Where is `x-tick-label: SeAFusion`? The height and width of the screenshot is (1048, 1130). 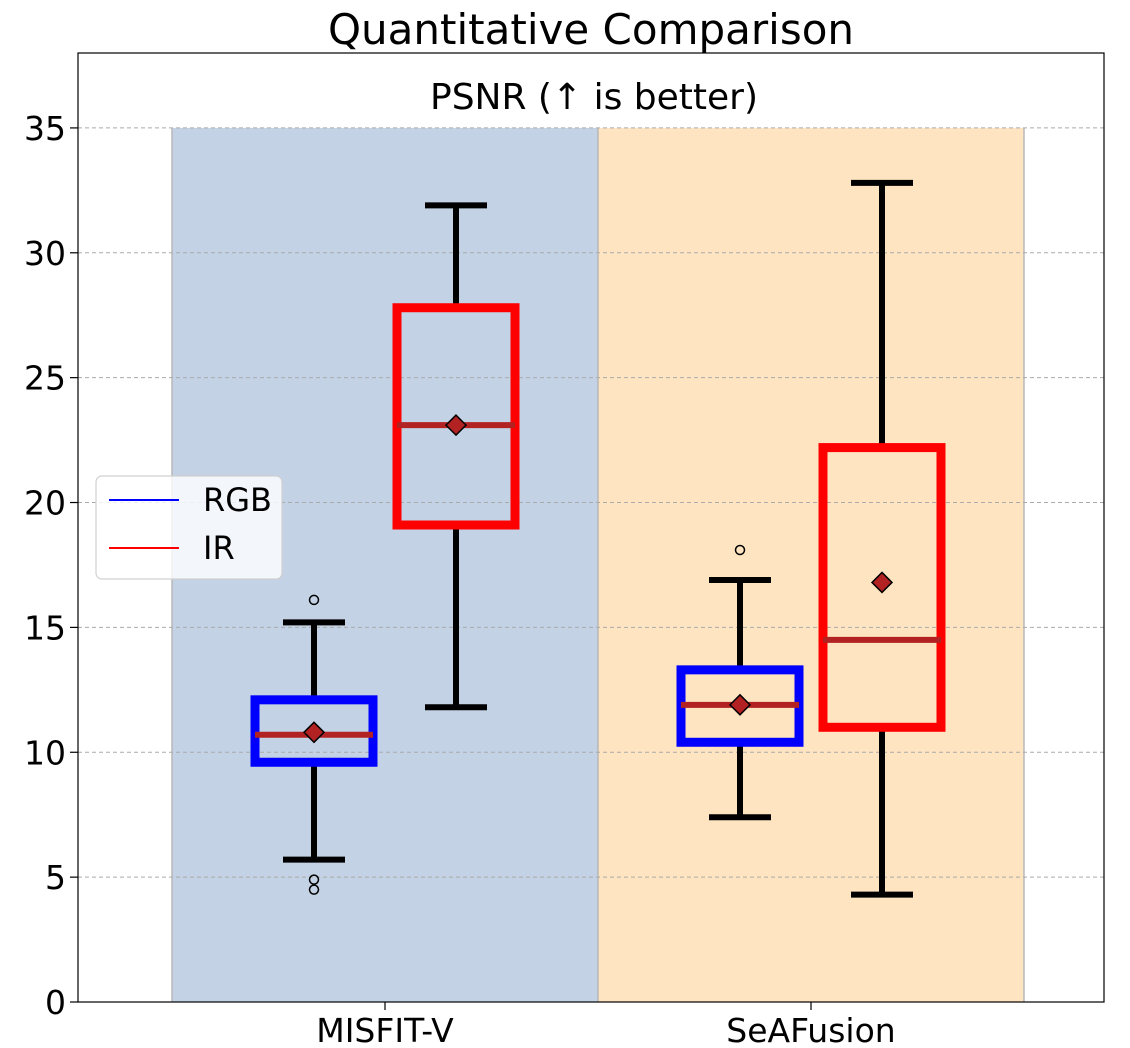 x-tick-label: SeAFusion is located at coordinates (810, 1029).